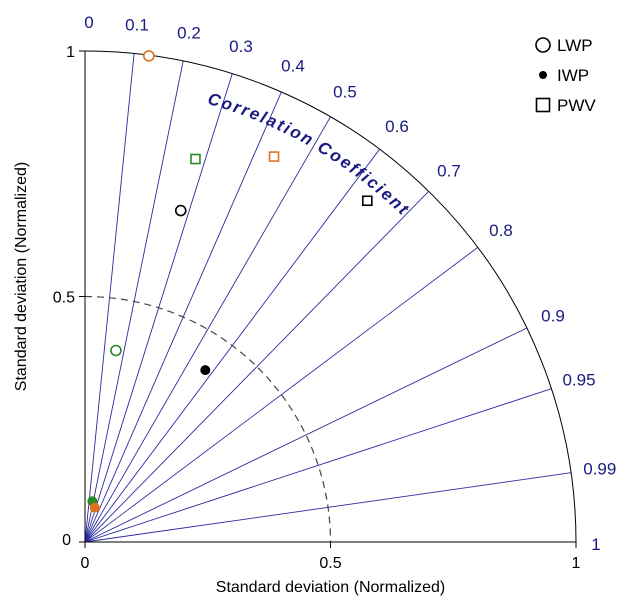  I want to click on x-tick-label: 0.5, so click(330, 563).